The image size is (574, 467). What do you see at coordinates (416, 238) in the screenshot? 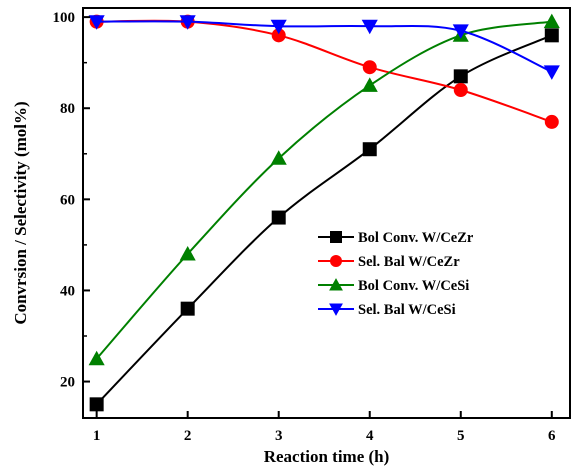
I see `legend-label: Bol Conv. W/CeZr` at bounding box center [416, 238].